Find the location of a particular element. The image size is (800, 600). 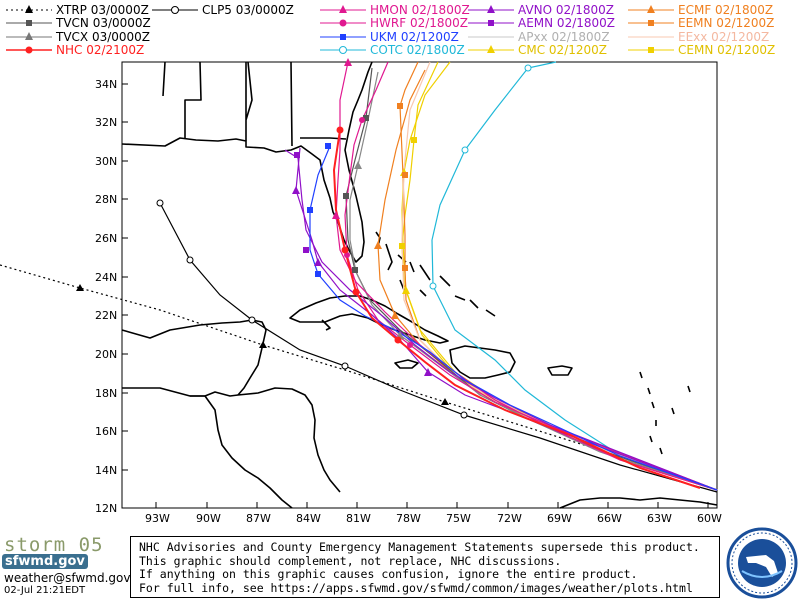

lon-label: 72W is located at coordinates (509, 518).